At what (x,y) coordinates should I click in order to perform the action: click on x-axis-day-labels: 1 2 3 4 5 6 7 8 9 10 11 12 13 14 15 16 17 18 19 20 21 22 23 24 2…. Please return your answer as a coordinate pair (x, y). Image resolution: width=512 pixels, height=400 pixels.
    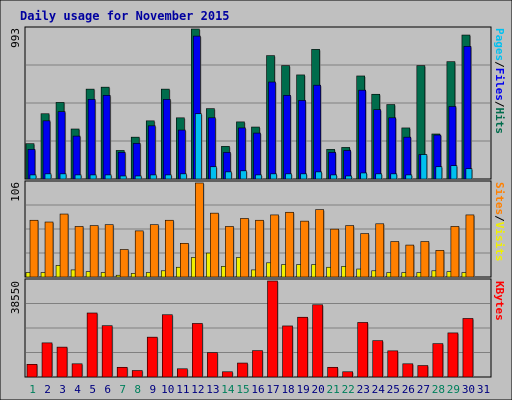
    Looking at the image, I should click on (259, 389).